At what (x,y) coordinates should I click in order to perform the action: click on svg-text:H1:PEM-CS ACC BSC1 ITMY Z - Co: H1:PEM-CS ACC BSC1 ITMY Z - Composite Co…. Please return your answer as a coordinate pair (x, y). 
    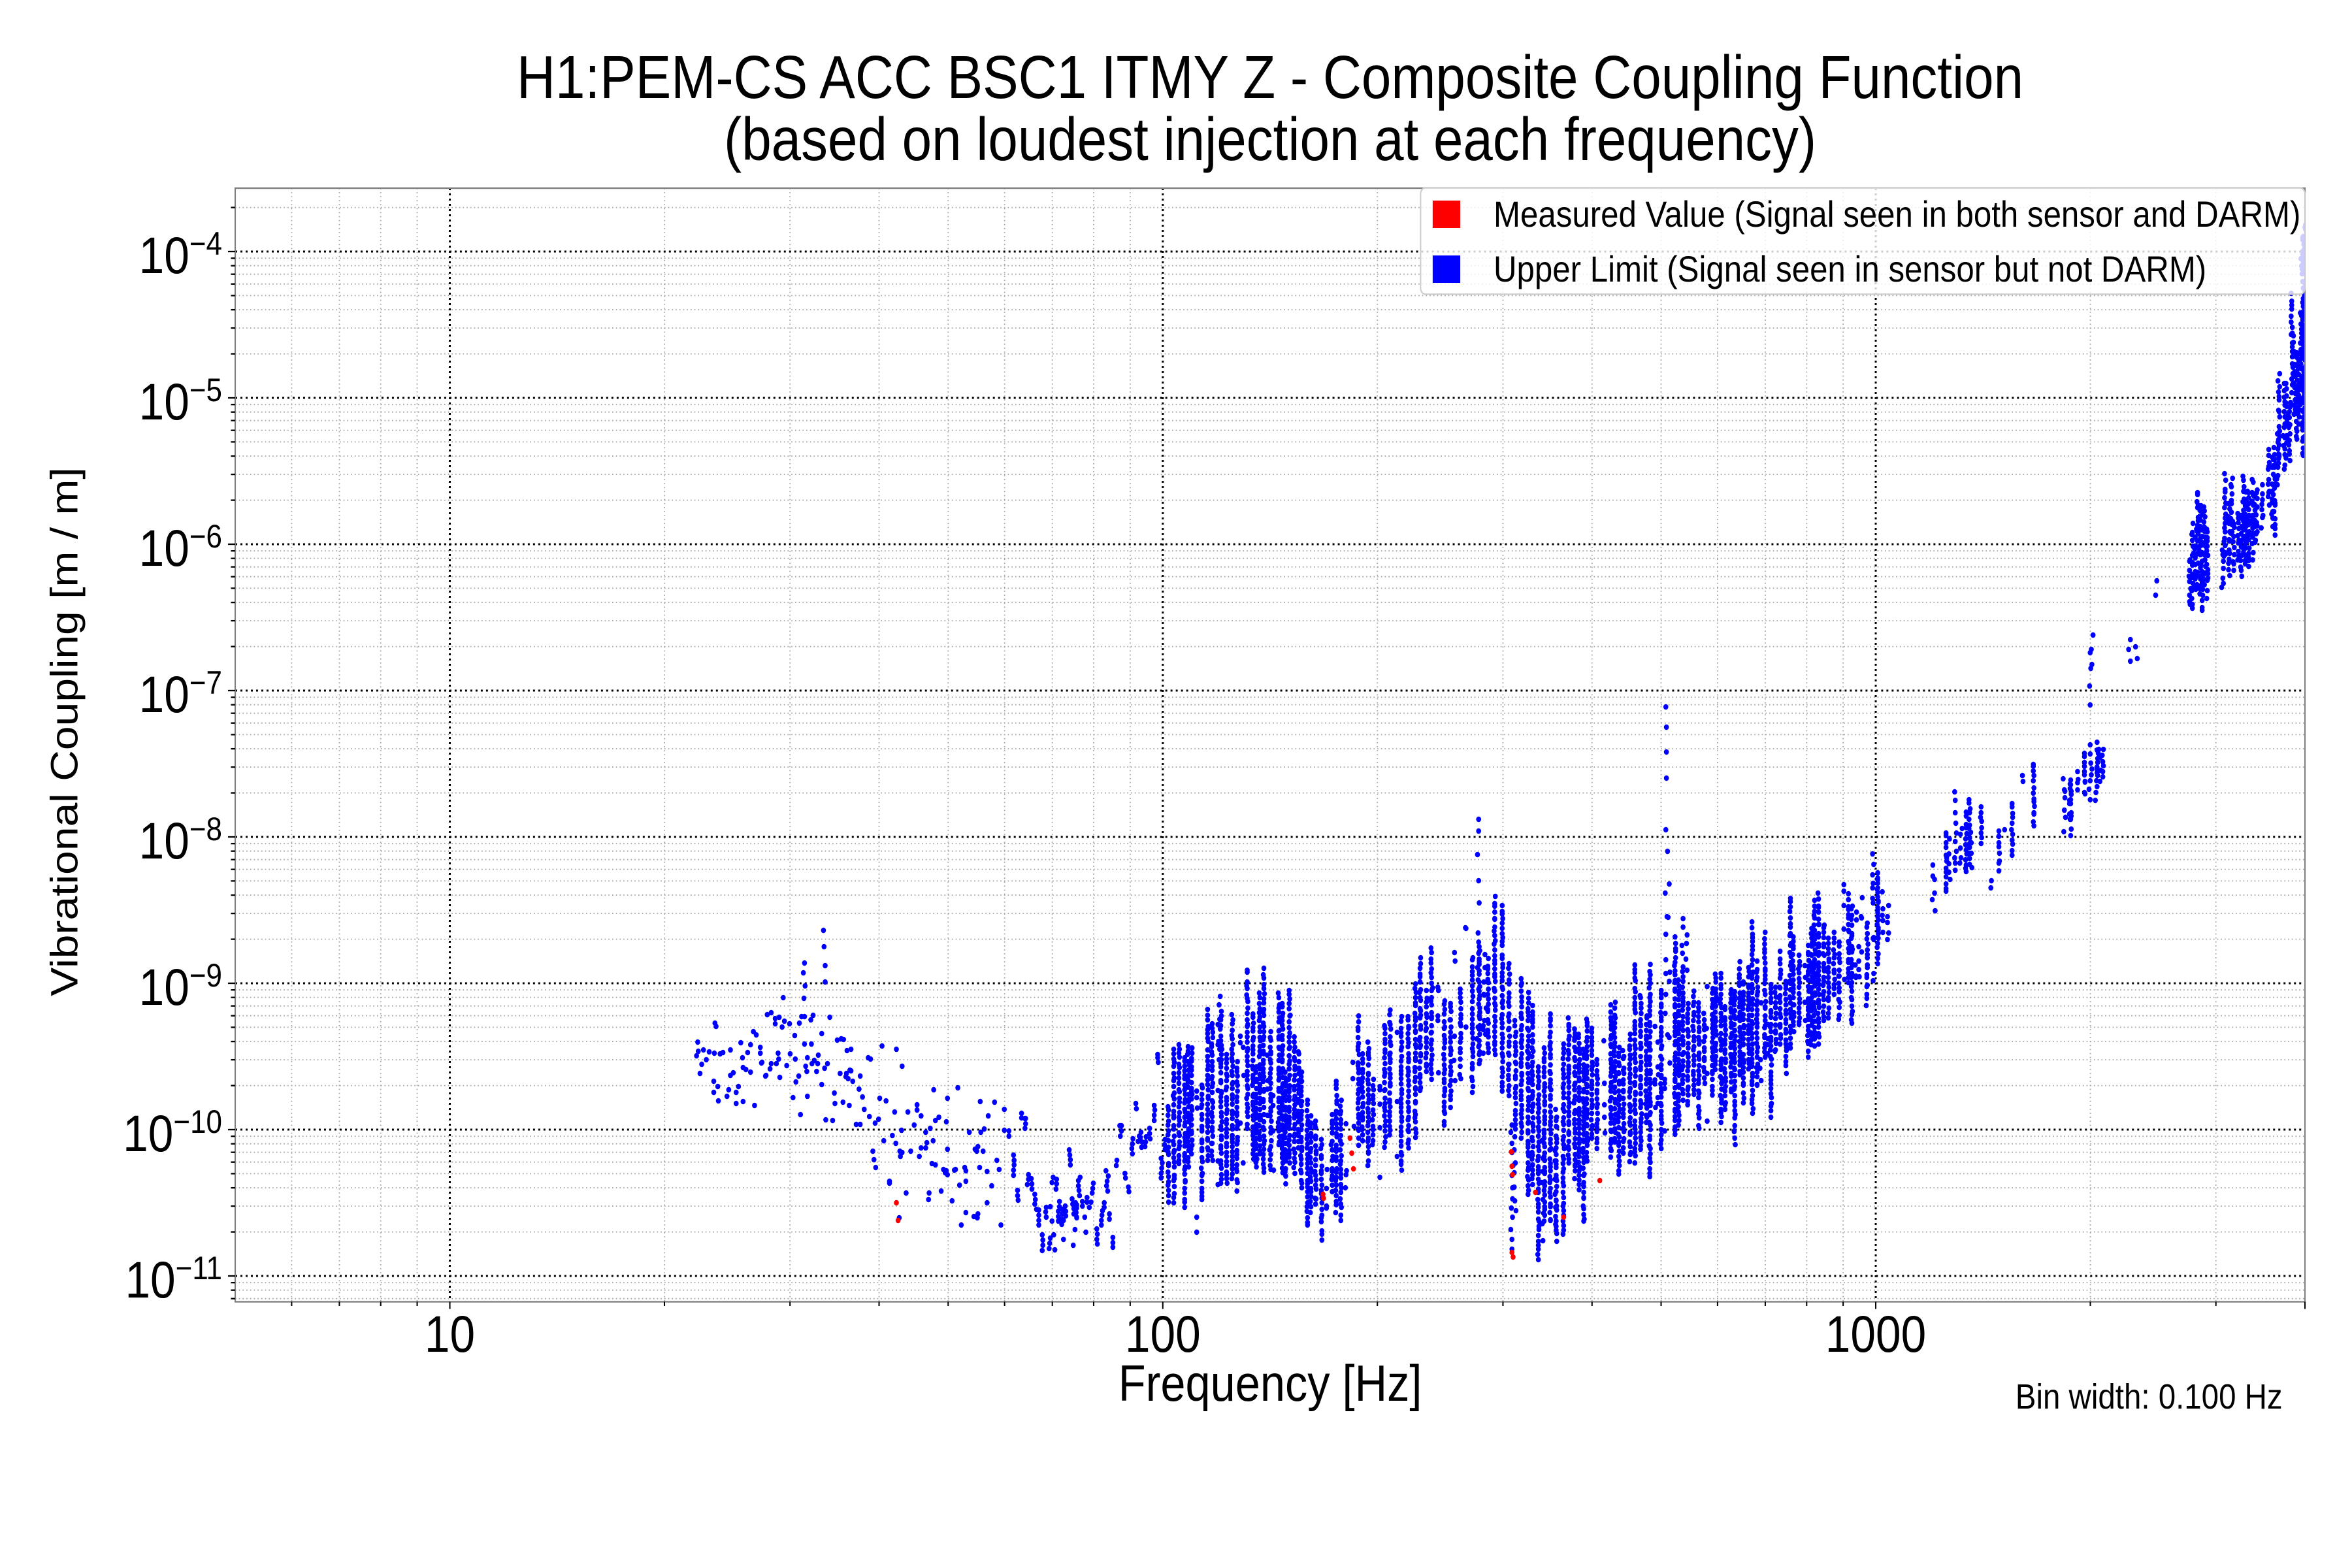
    Looking at the image, I should click on (1270, 77).